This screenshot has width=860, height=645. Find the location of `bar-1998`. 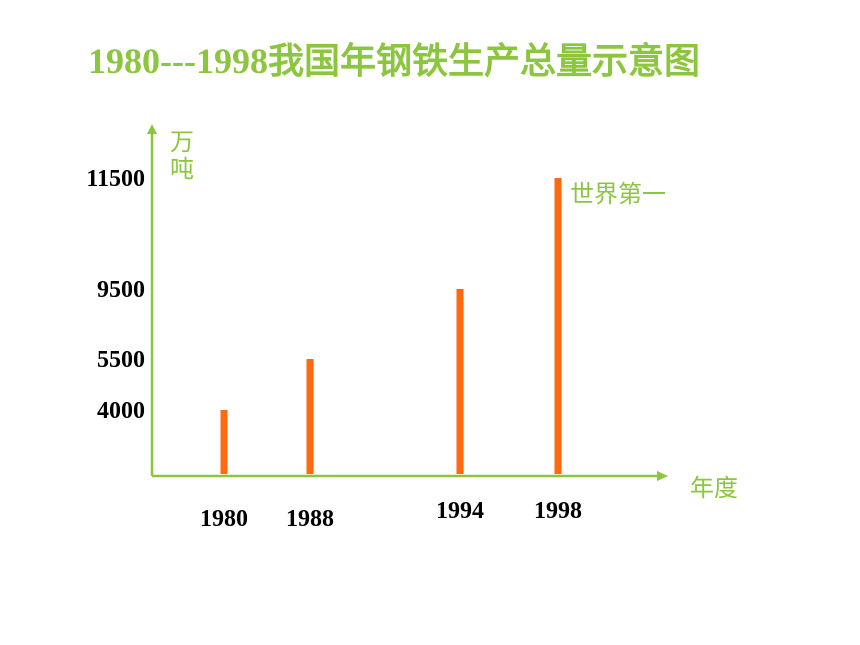

bar-1998 is located at coordinates (558, 326).